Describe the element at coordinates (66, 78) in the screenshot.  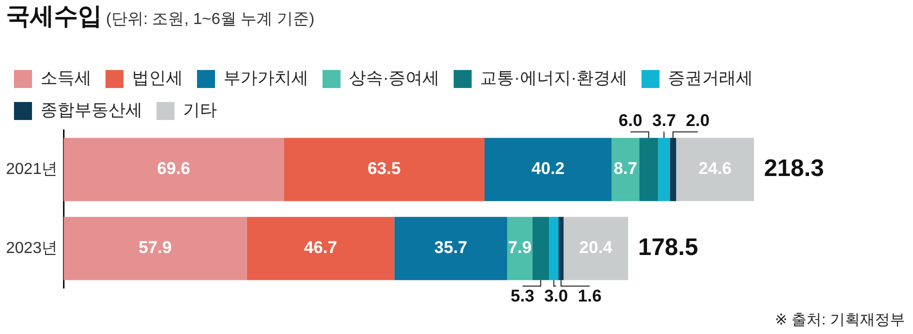
I see `legend-label: 소득세` at that location.